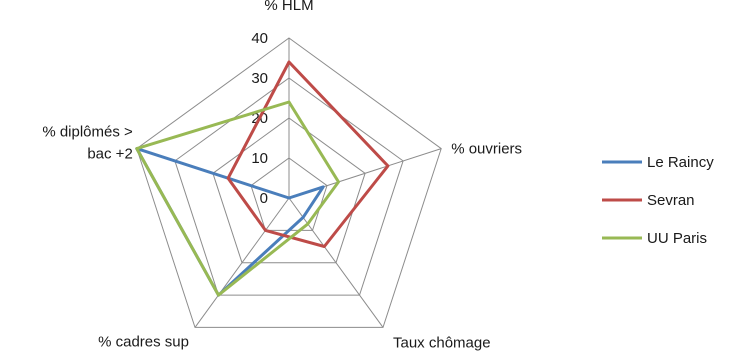  What do you see at coordinates (230, 222) in the screenshot?
I see `series-line-le-raincy` at bounding box center [230, 222].